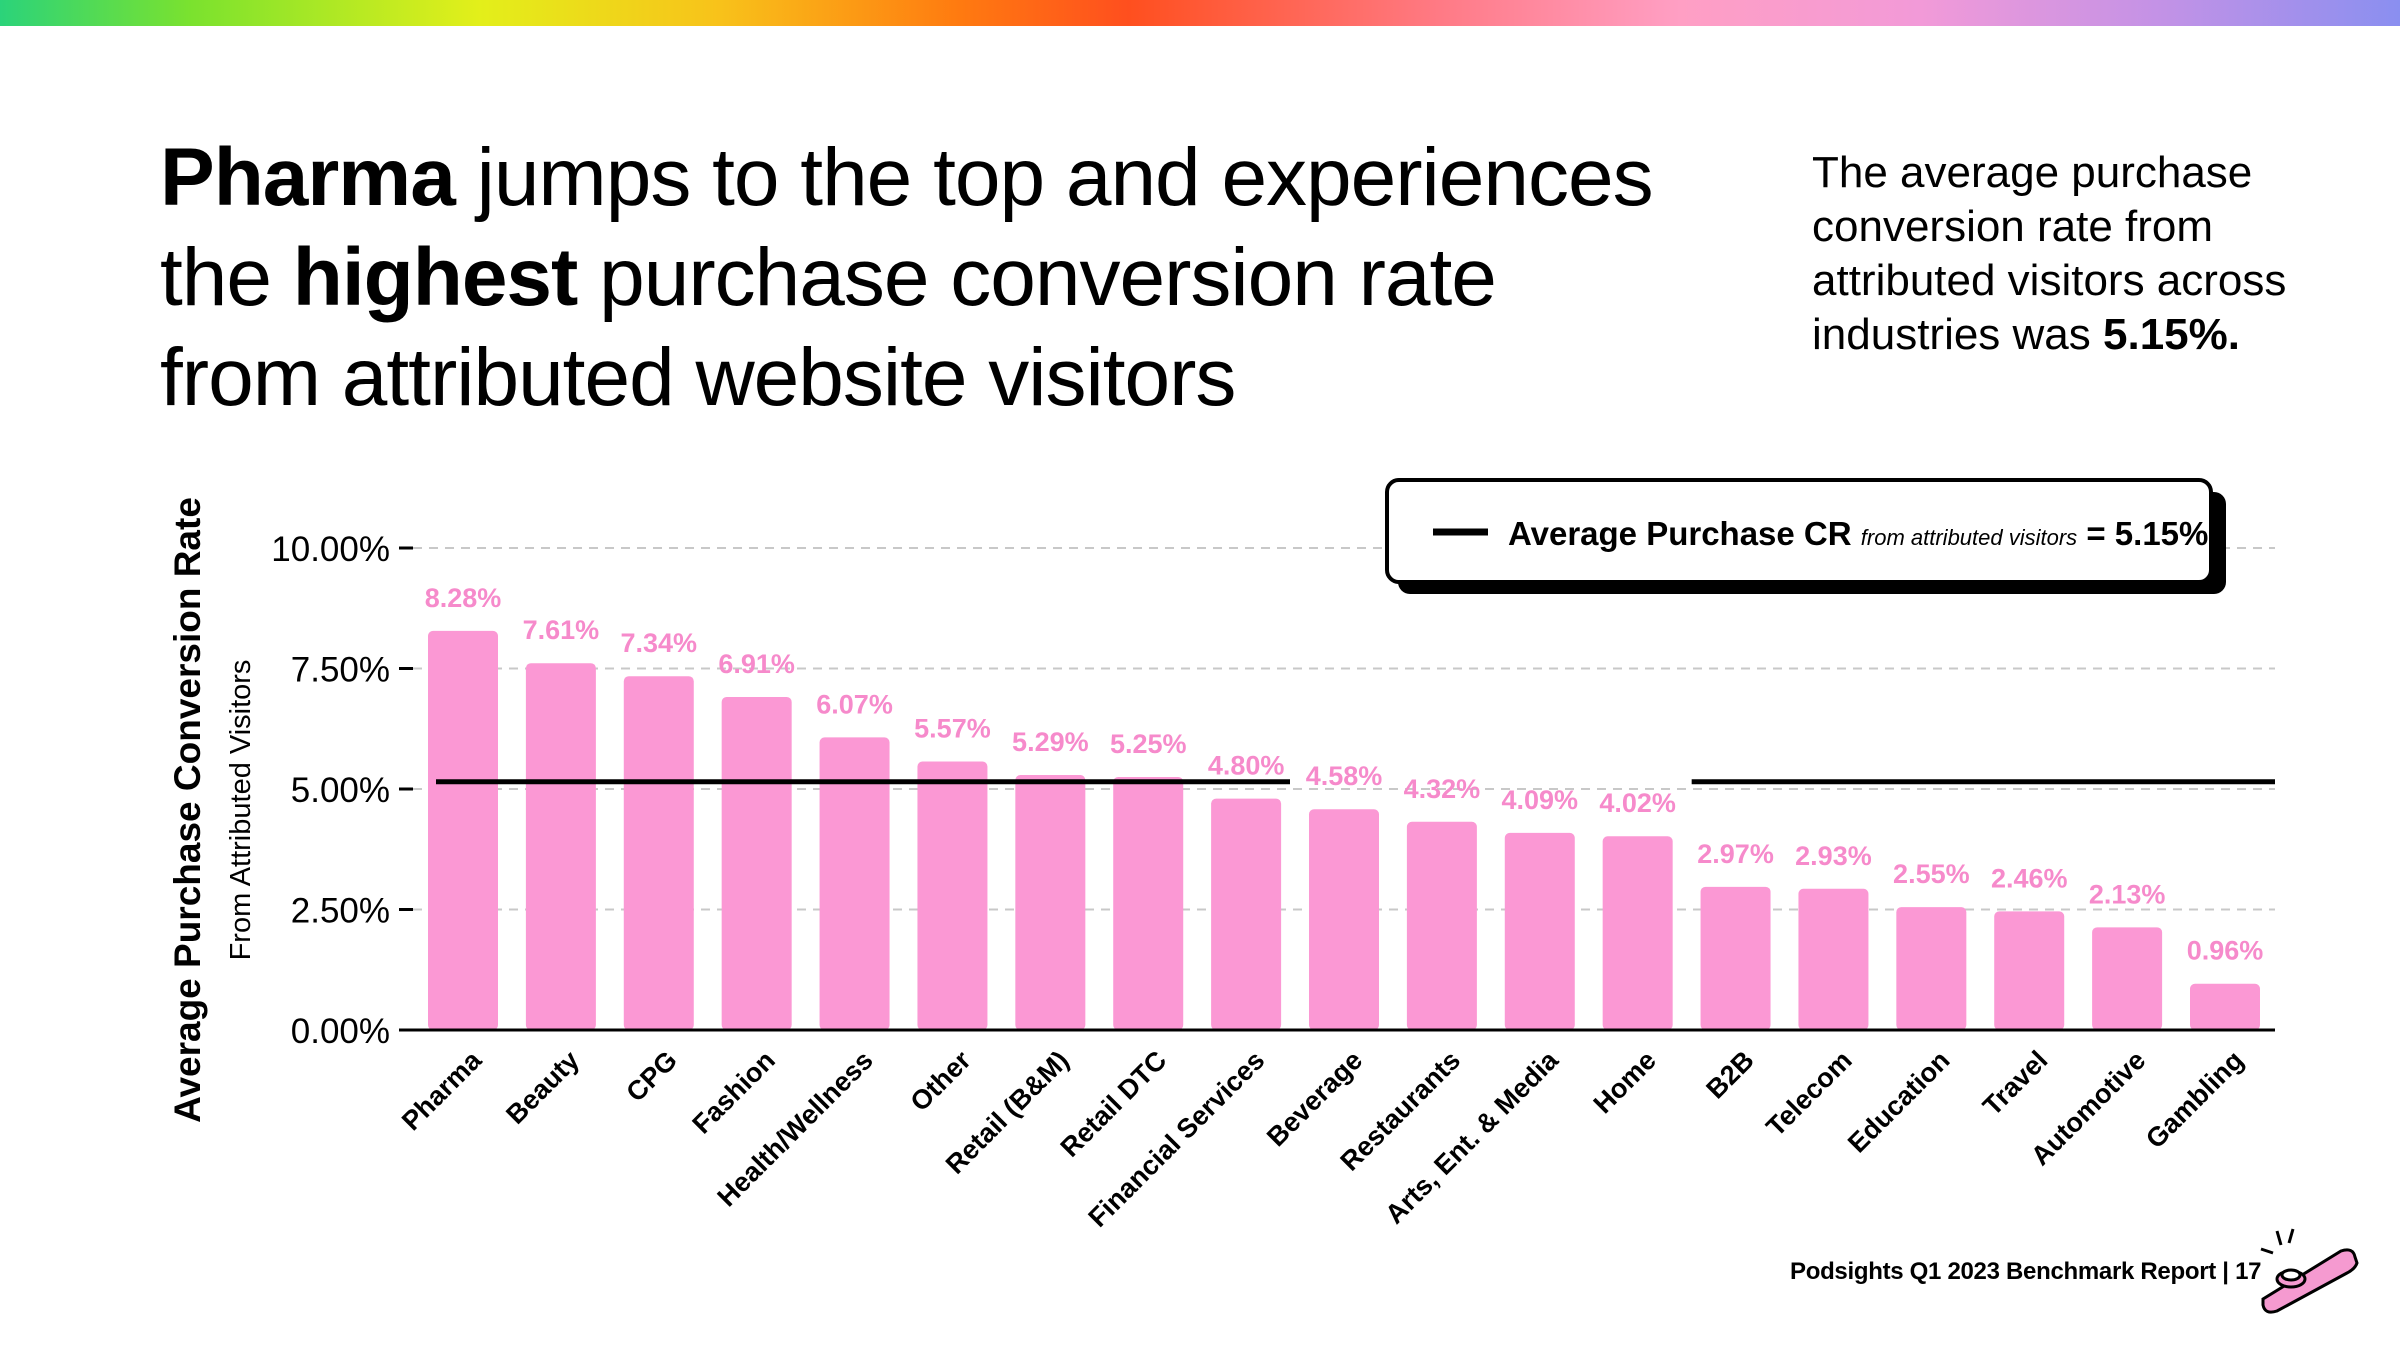 This screenshot has height=1350, width=2400. Describe the element at coordinates (1969, 537) in the screenshot. I see `legend-label-italic: from attributed visitors` at that location.